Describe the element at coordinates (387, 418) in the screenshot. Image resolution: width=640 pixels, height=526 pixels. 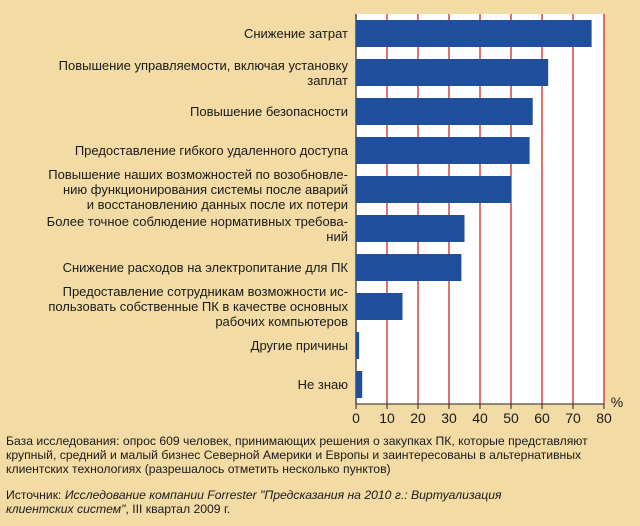
I see `x-tick-label: 10` at that location.